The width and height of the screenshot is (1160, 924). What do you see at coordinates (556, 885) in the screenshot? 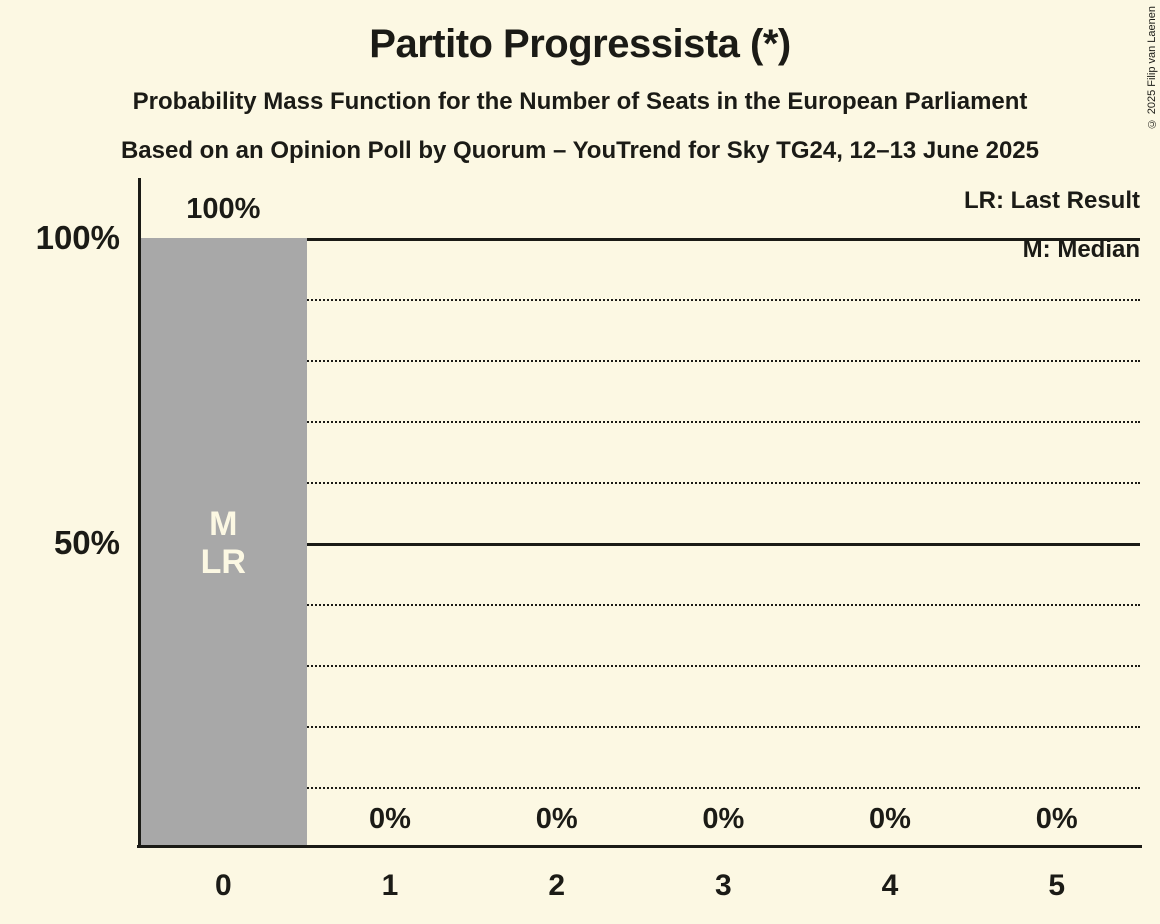
I see `x-axis-label-2: 2` at bounding box center [556, 885].